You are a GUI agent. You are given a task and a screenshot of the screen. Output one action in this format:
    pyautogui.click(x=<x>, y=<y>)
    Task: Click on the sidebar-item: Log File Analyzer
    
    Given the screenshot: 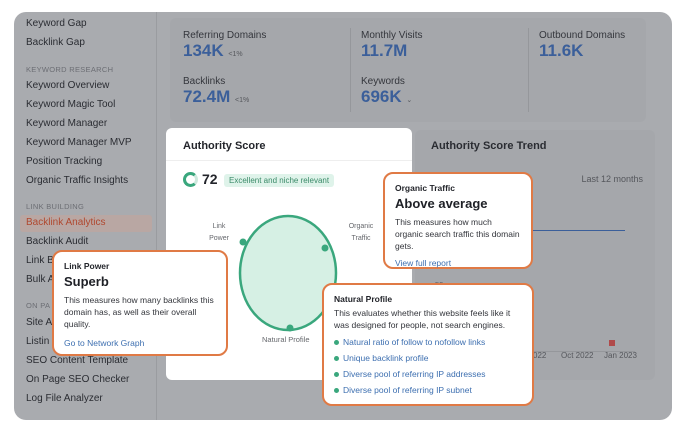 What is the action you would take?
    pyautogui.click(x=64, y=398)
    